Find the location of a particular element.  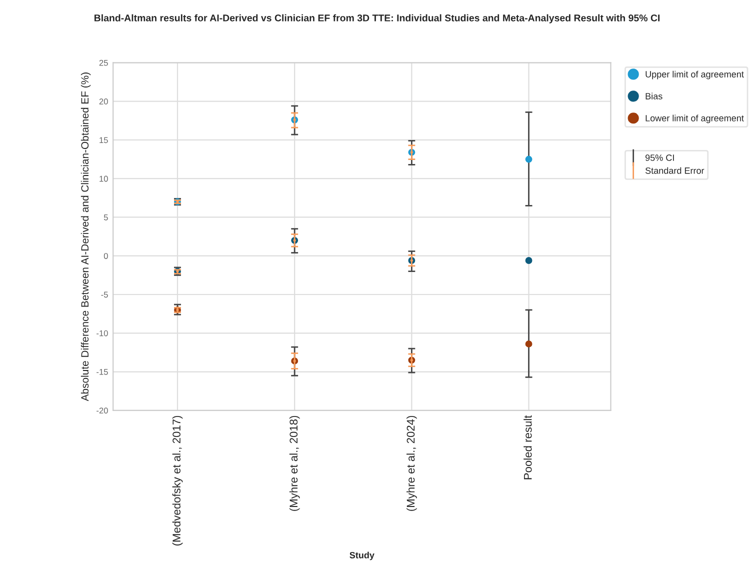

chart-title: Bland-Altman results for AI-Derived vs Clinician EF from 3D TTE: Individual Studies and Meta-Analysed Result with 95% CI is located at coordinates (377, 19).